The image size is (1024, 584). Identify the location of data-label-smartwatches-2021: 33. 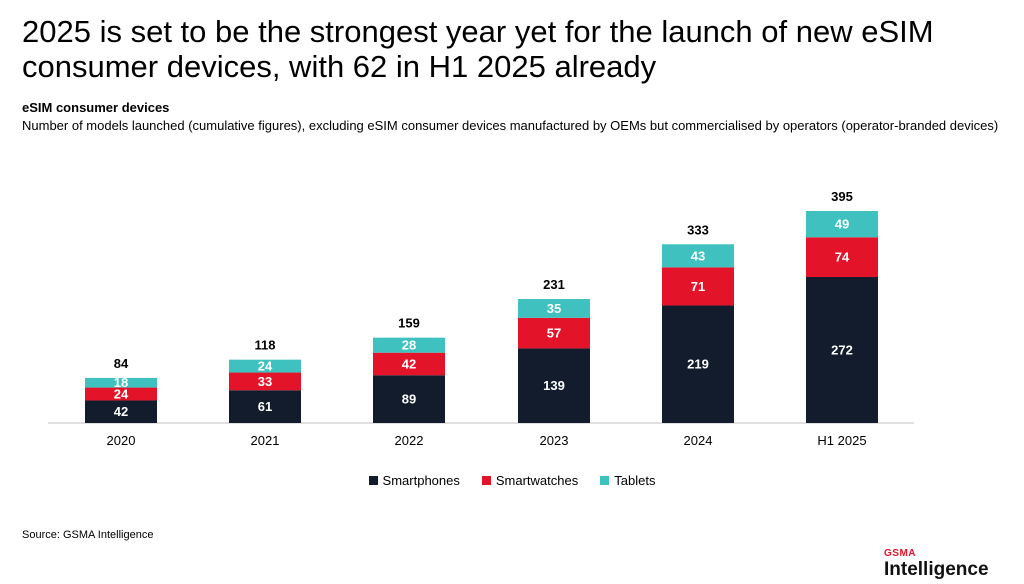
(265, 381).